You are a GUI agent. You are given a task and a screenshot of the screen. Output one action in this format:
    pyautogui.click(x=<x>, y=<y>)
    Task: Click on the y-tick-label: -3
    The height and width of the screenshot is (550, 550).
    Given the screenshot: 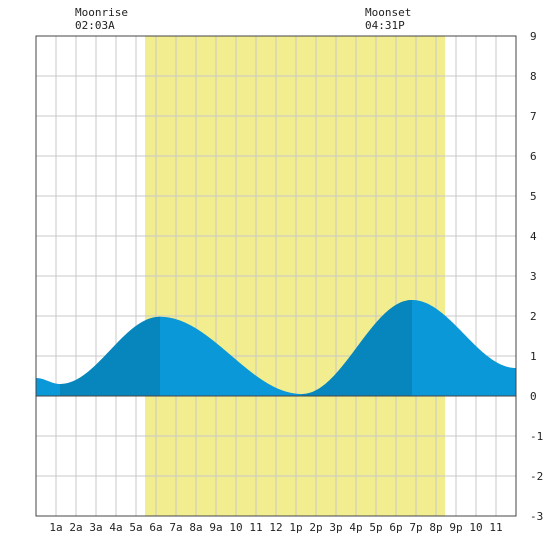 What is the action you would take?
    pyautogui.click(x=536, y=516)
    